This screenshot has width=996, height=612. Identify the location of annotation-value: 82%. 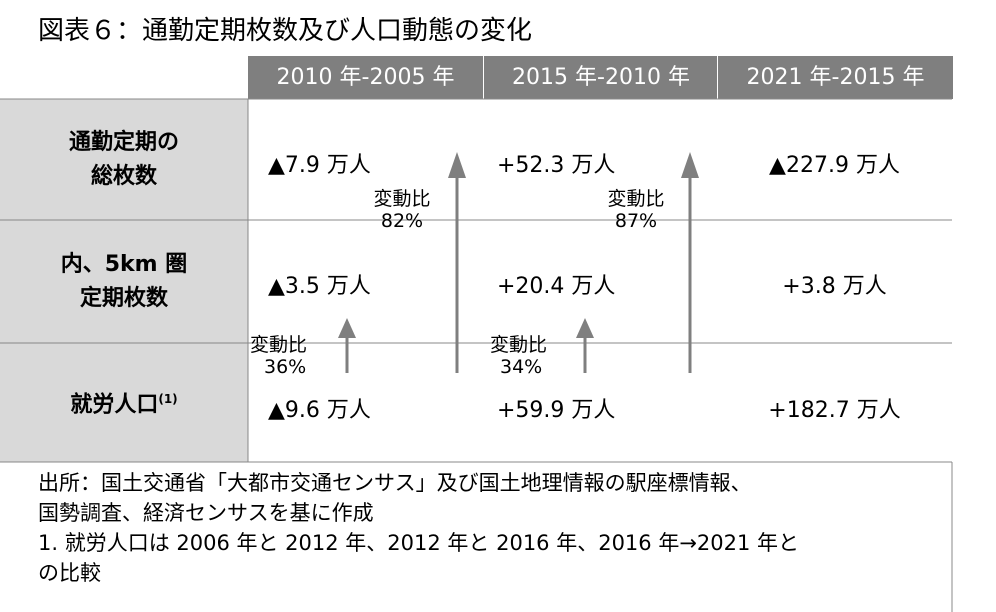
(402, 221).